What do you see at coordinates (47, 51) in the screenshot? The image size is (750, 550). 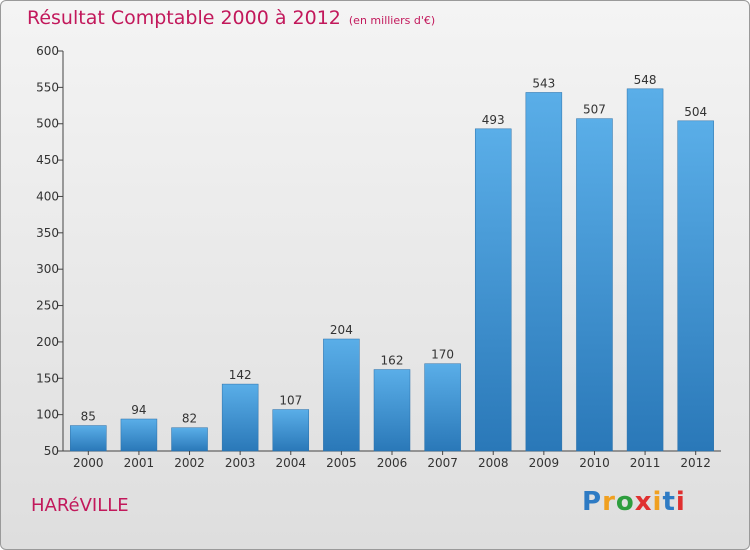 I see `y-tick-label: 600` at bounding box center [47, 51].